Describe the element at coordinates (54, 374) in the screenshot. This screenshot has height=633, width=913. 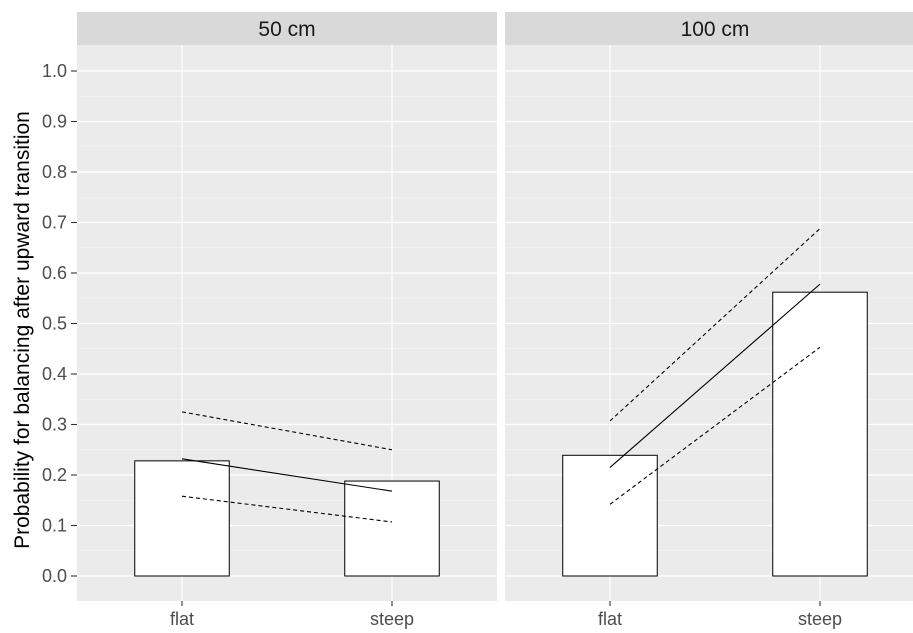
I see `y-tick-label: 0.4` at that location.